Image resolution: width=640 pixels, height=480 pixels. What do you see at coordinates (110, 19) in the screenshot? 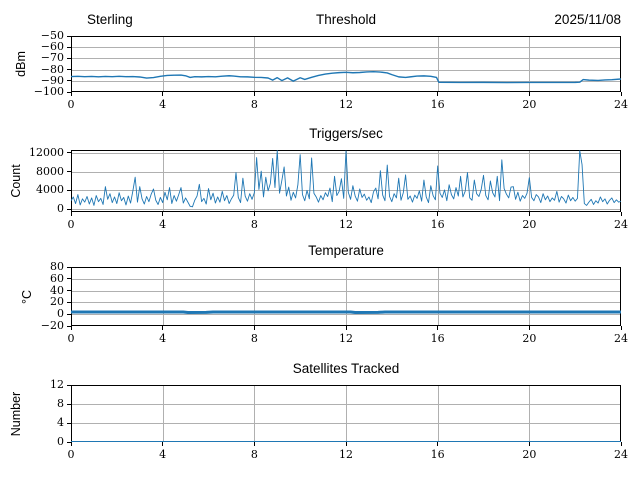
I see `station-name-title: Sterling` at bounding box center [110, 19].